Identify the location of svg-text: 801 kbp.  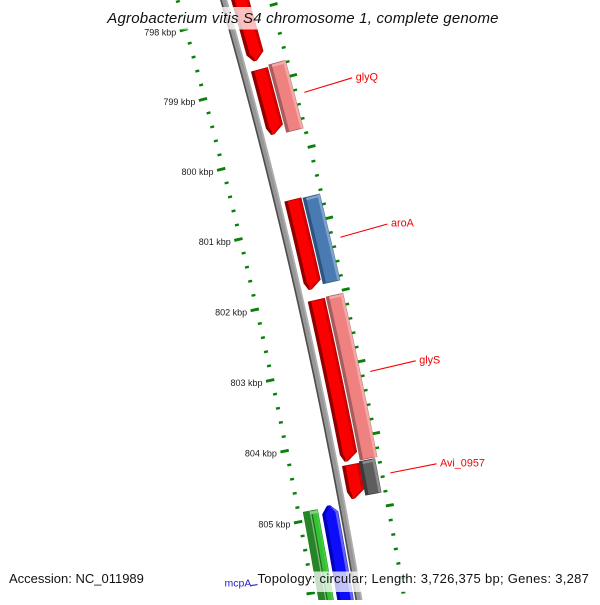
(215, 242).